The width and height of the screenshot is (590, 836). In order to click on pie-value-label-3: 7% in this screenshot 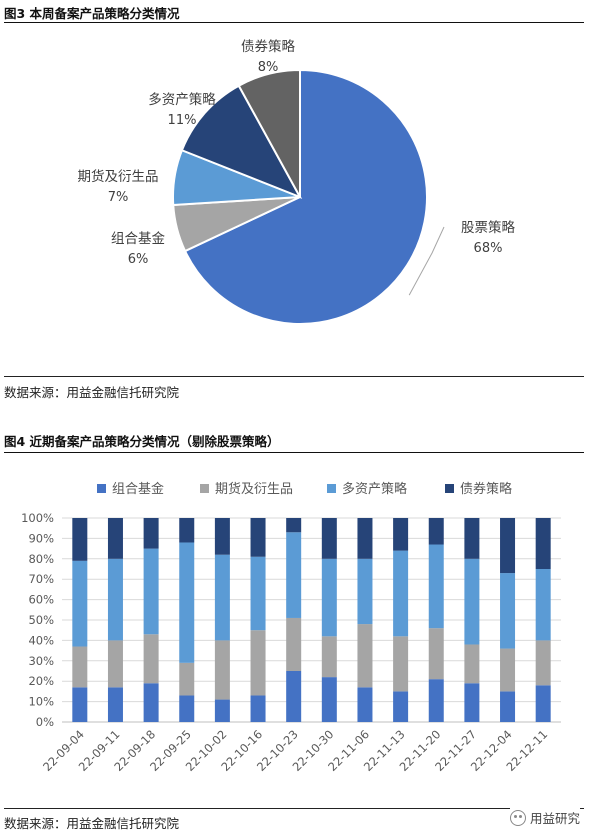, I will do `click(118, 197)`.